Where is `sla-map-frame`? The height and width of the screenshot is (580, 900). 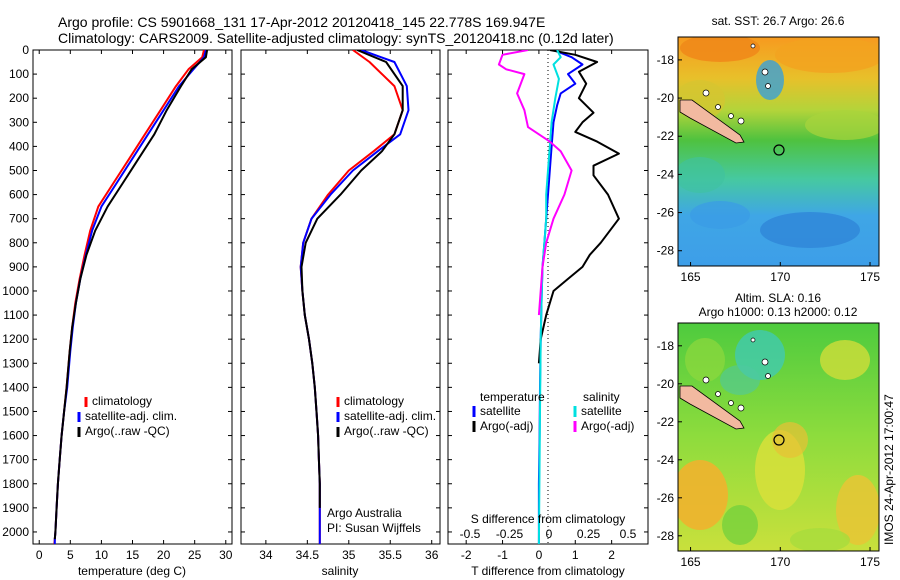 sla-map-frame is located at coordinates (778, 437).